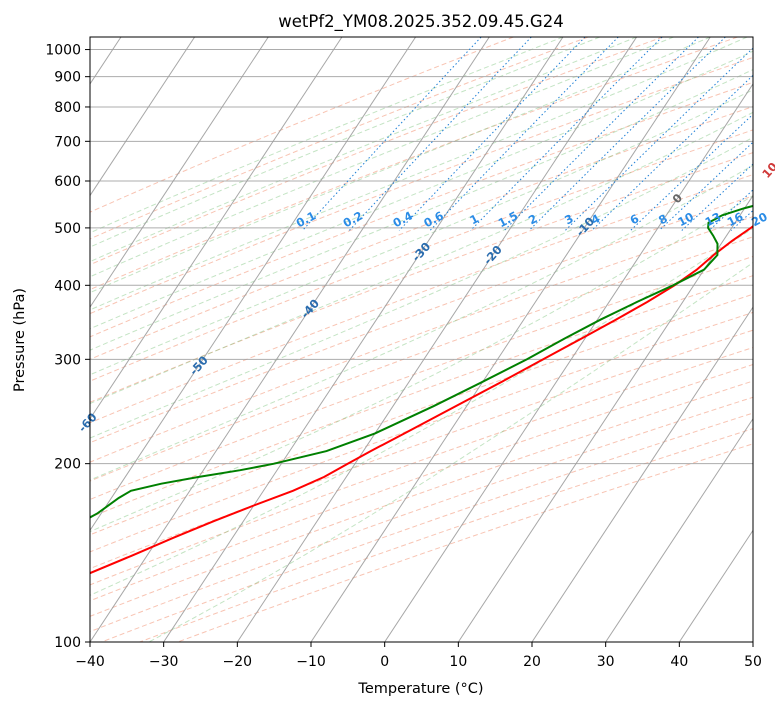 The width and height of the screenshot is (775, 708). I want to click on x-tick-label: 30, so click(606, 662).